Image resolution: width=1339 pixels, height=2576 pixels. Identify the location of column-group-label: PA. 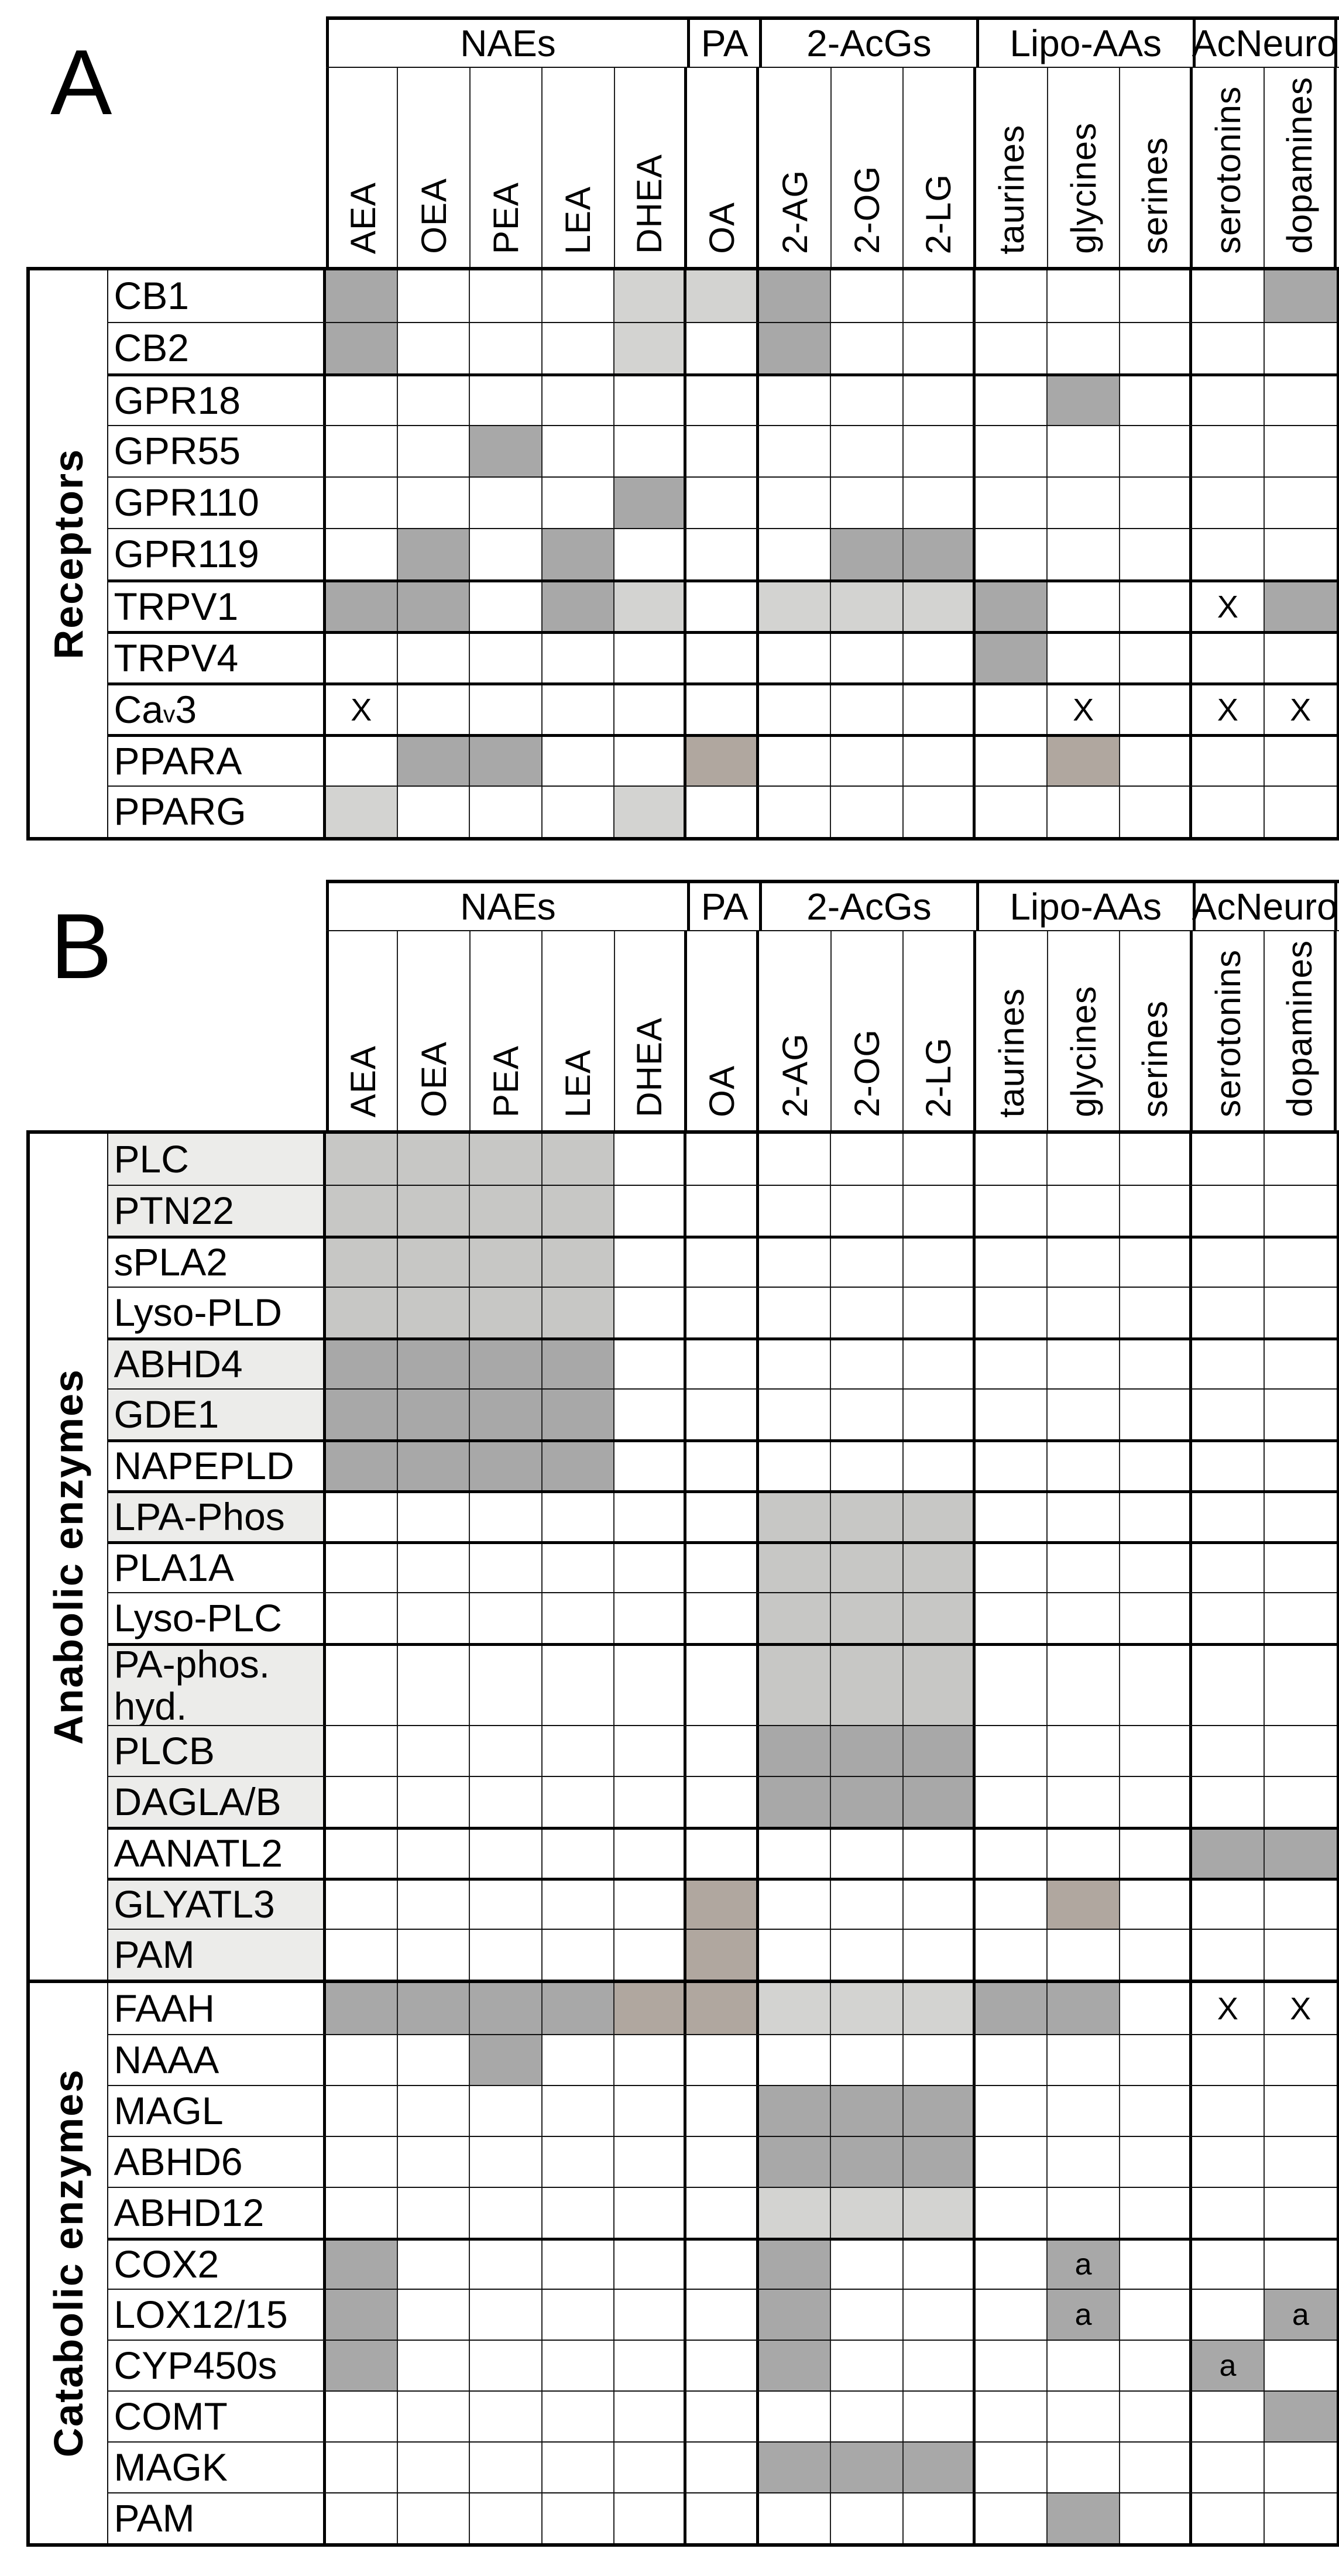
(723, 907).